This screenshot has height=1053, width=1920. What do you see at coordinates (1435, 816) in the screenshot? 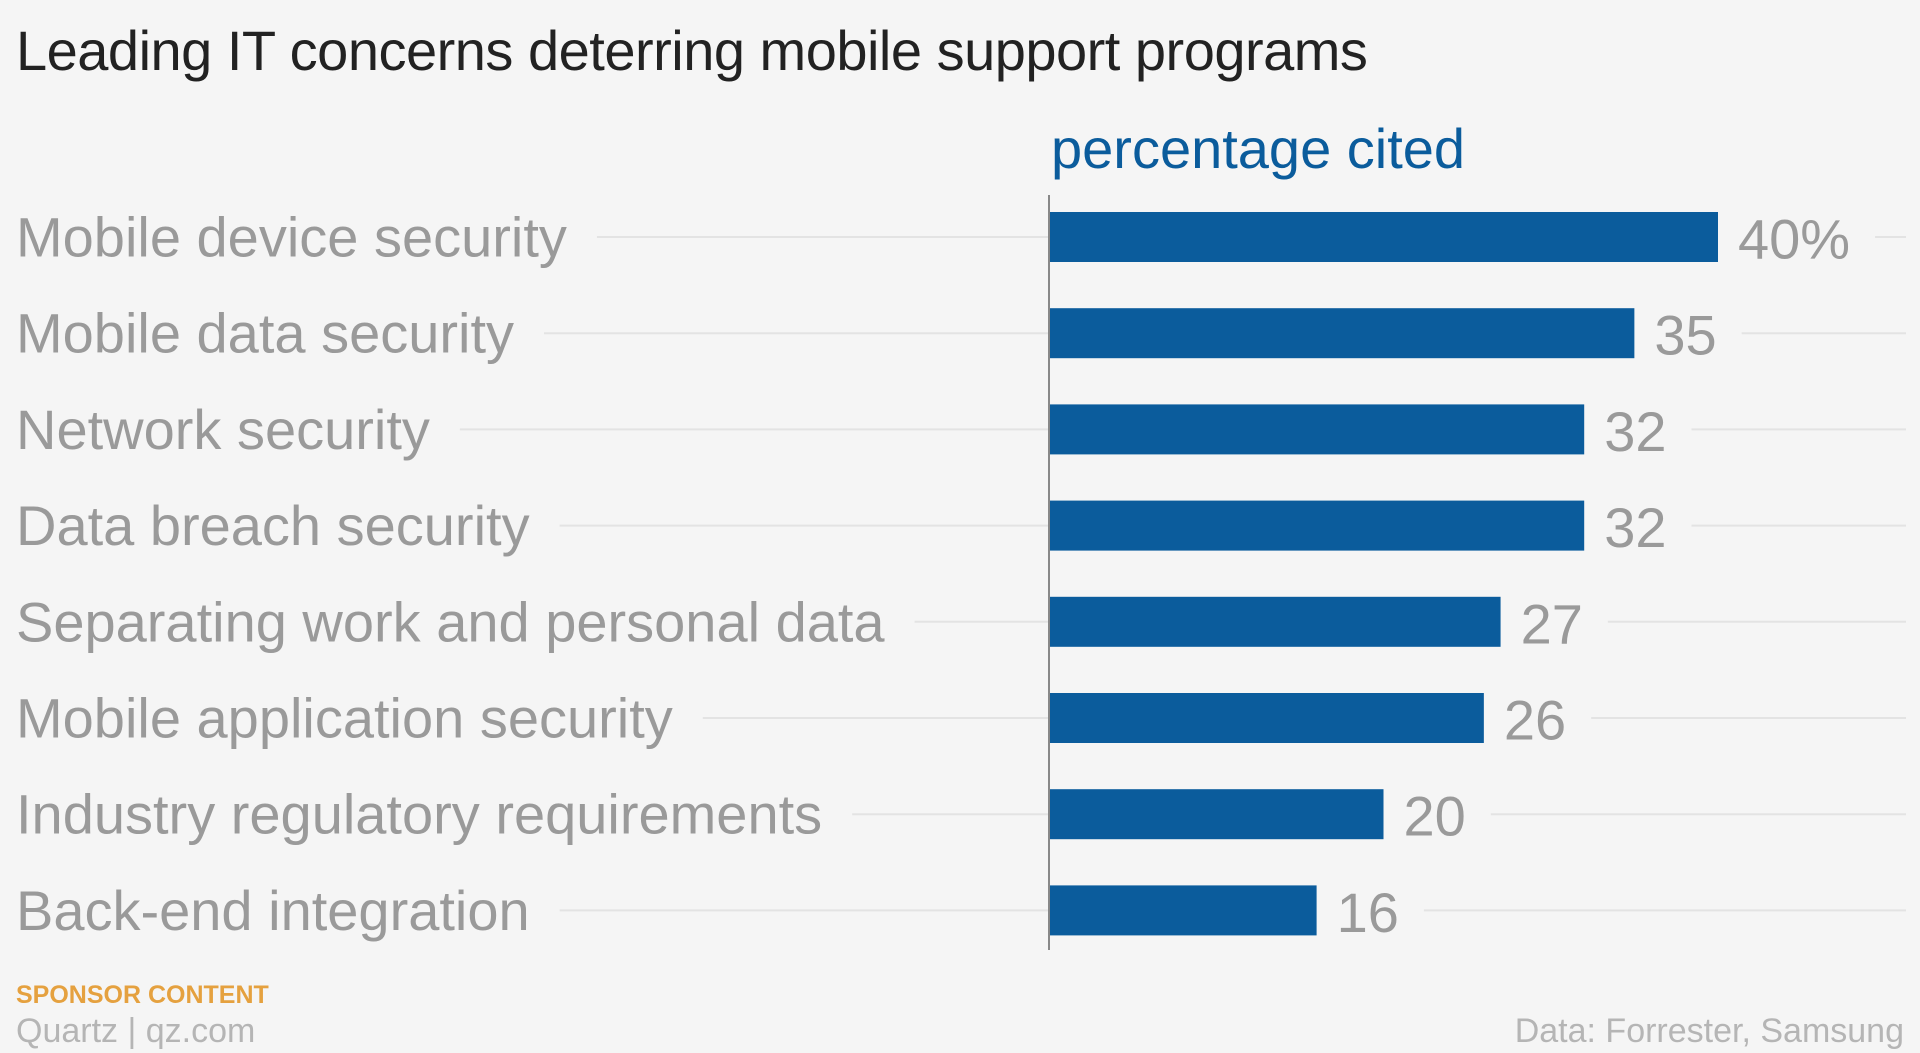
I see `value-label: 20` at bounding box center [1435, 816].